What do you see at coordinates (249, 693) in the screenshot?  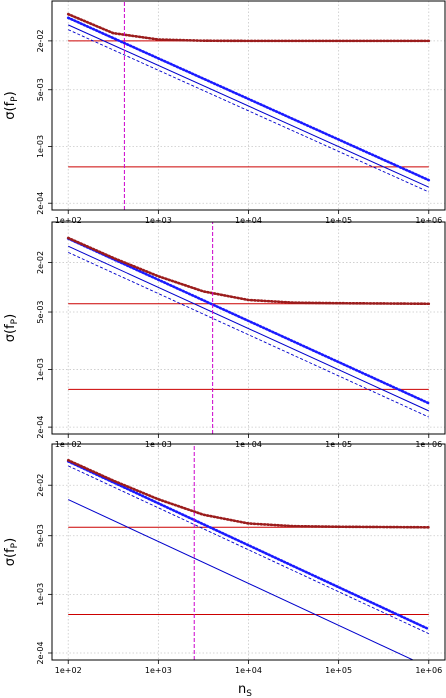 I see `x-axis-title-subscript: S` at bounding box center [249, 693].